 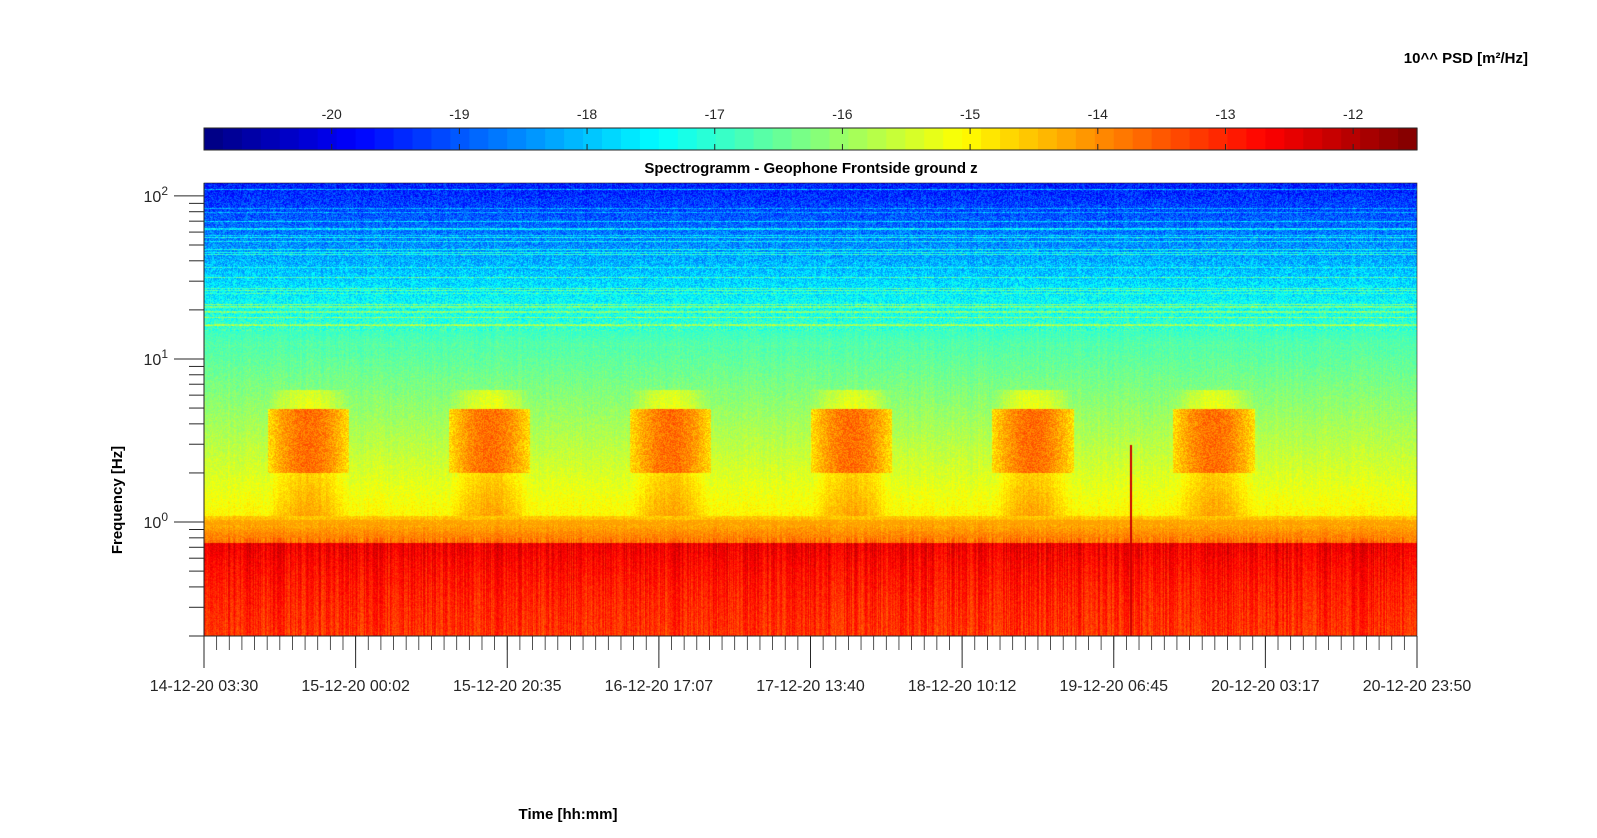 What do you see at coordinates (174, 410) in the screenshot?
I see `y-axis: 10⁰ 10¹ 10²` at bounding box center [174, 410].